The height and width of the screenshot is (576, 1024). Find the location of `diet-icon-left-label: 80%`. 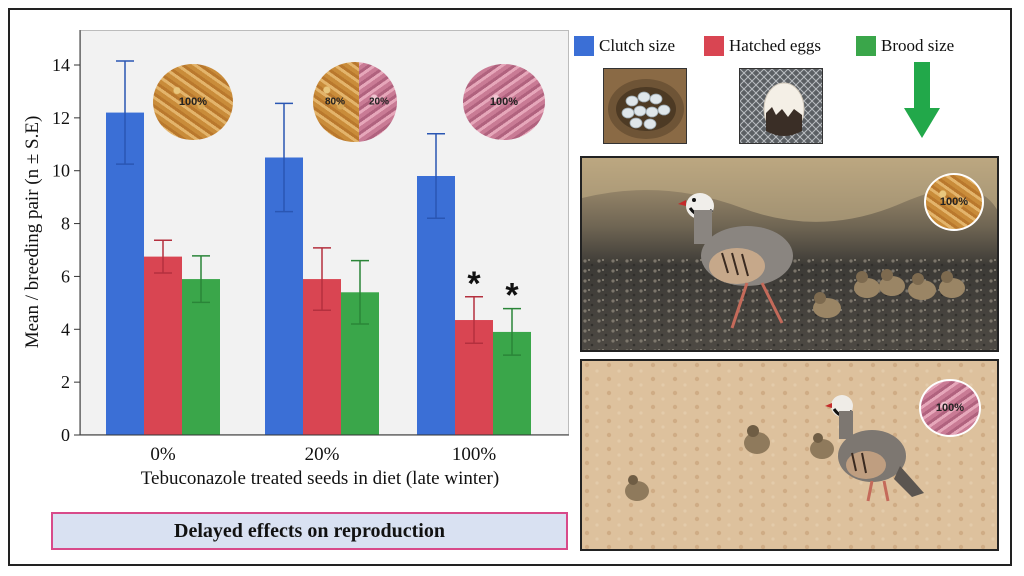

diet-icon-left-label: 80% is located at coordinates (335, 102).